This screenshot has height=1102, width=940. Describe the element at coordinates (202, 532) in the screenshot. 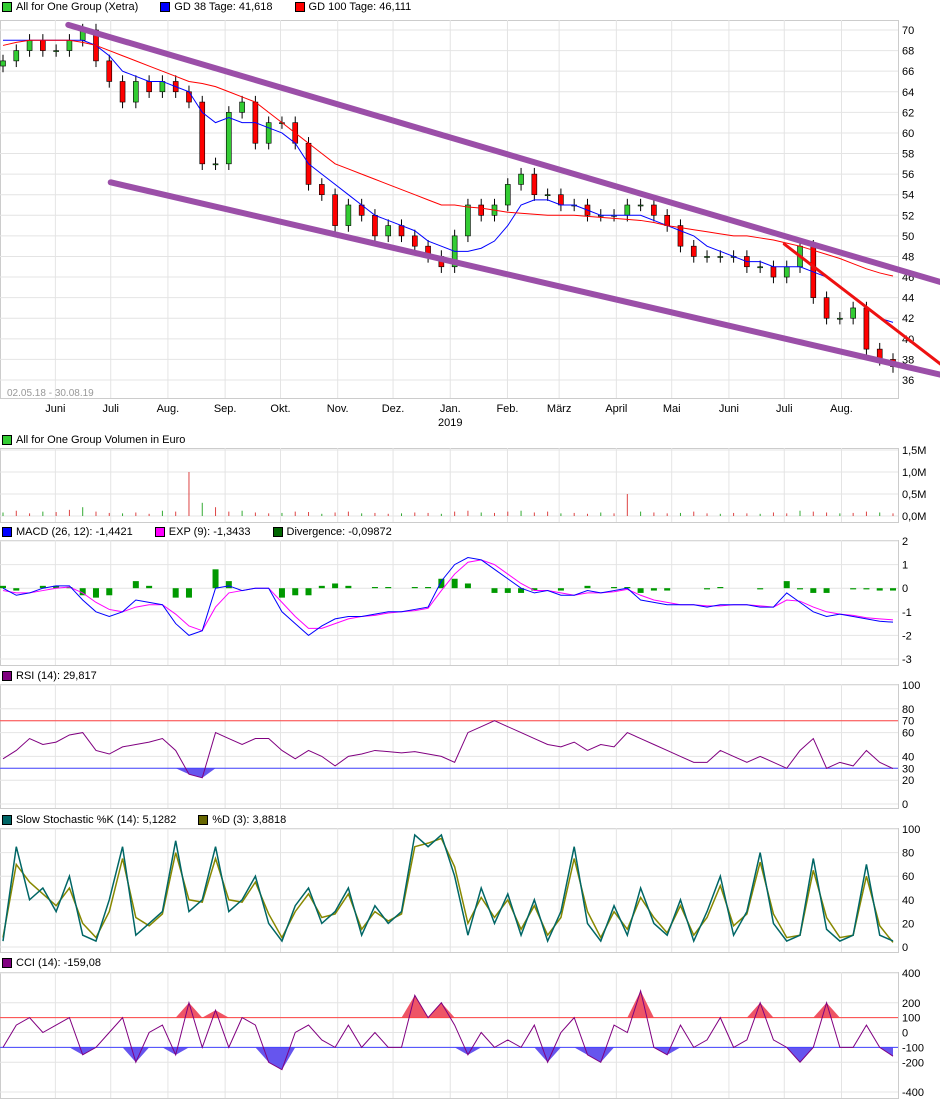

I see `legend-item: EXP (9): -1,3433` at that location.